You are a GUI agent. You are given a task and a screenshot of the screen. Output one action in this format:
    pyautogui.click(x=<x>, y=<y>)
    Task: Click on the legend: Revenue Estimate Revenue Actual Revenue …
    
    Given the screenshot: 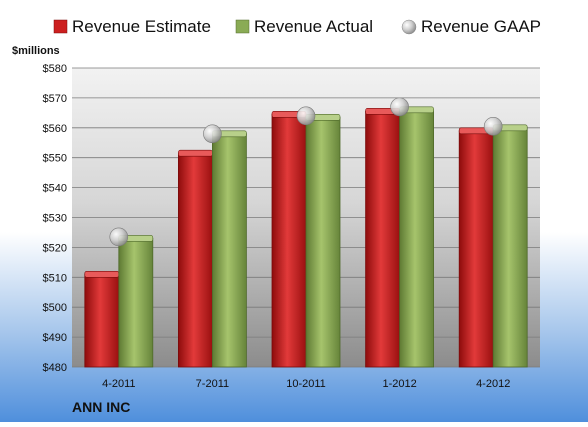 What is the action you would take?
    pyautogui.click(x=297, y=26)
    